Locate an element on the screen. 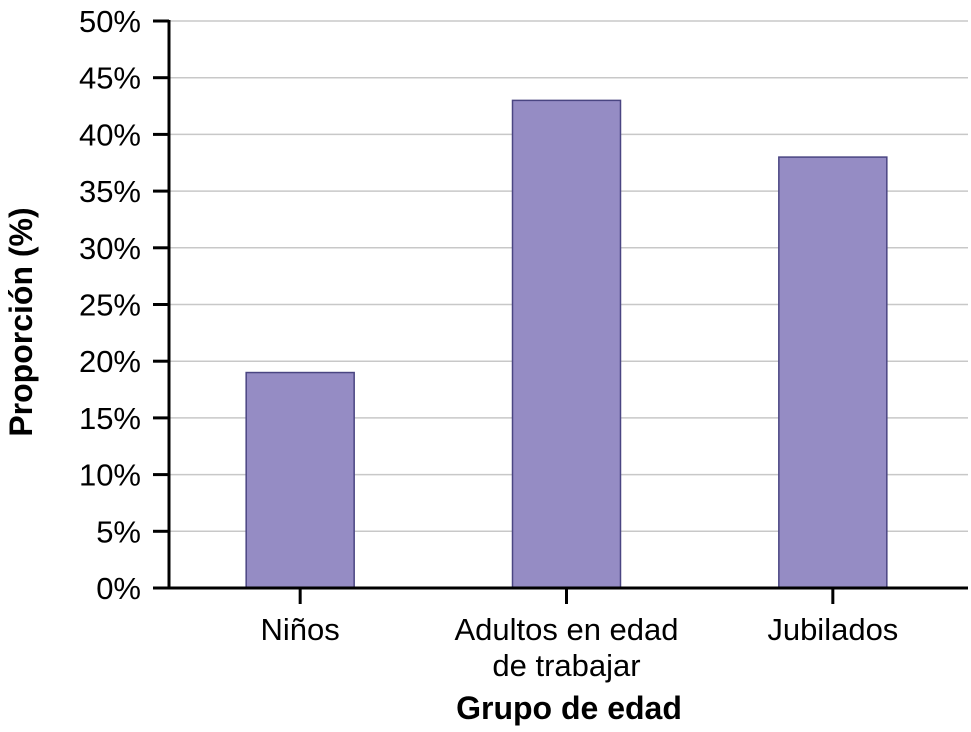 This screenshot has height=732, width=971. x-tick-label: Jubilados is located at coordinates (832, 629).